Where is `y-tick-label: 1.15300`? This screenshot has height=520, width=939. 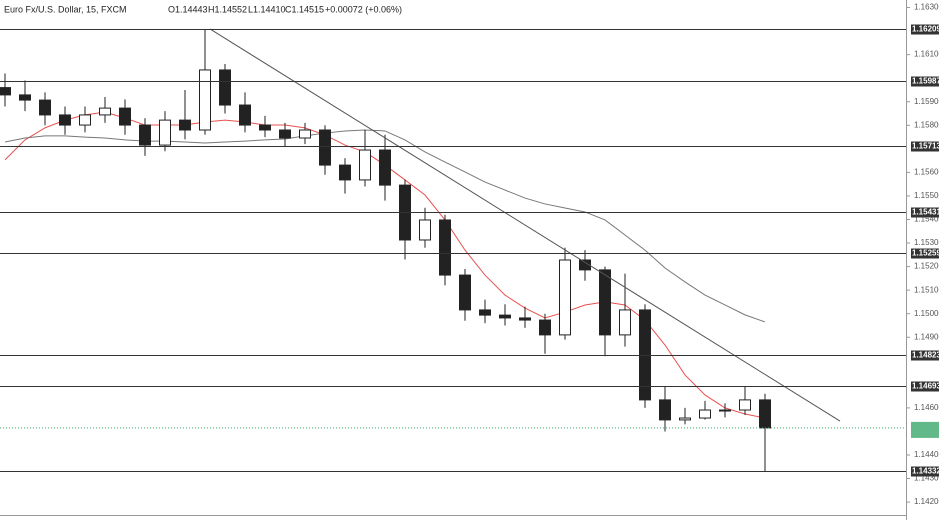
y-tick-label: 1.15300 is located at coordinates (926, 242).